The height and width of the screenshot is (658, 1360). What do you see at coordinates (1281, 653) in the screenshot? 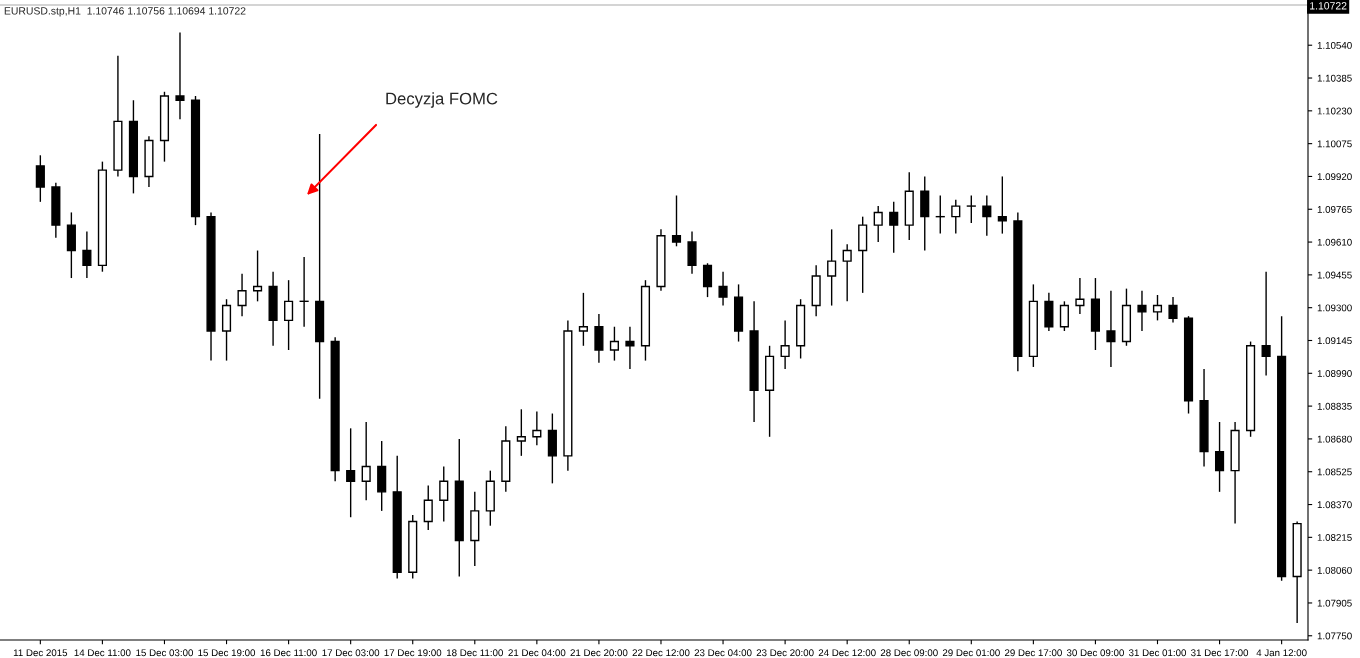
I see `x-tick-label: 4 Jan 12:00` at bounding box center [1281, 653].